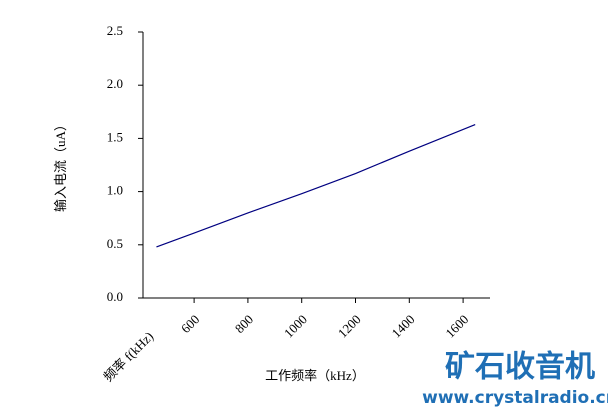 Image resolution: width=608 pixels, height=409 pixels. Describe the element at coordinates (403, 326) in the screenshot. I see `x-tick-label: 1400` at that location.